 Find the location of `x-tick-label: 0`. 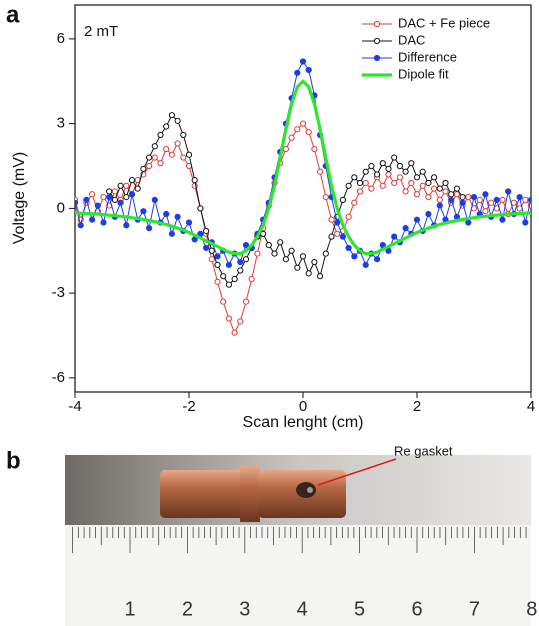

x-tick-label: 0 is located at coordinates (303, 406).